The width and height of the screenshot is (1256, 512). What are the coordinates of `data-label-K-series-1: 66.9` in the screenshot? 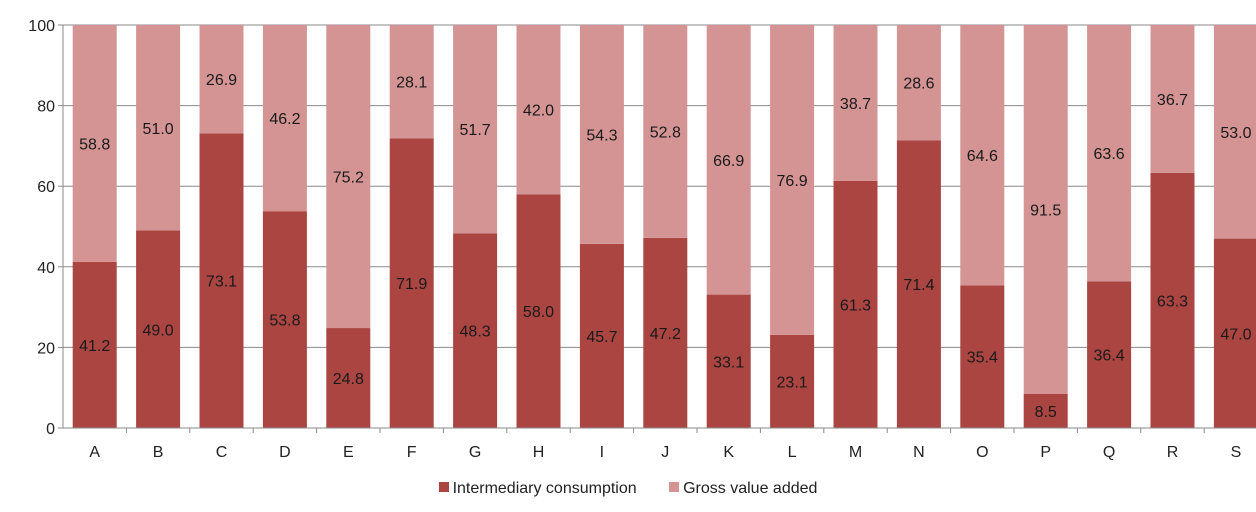 It's located at (728, 161).